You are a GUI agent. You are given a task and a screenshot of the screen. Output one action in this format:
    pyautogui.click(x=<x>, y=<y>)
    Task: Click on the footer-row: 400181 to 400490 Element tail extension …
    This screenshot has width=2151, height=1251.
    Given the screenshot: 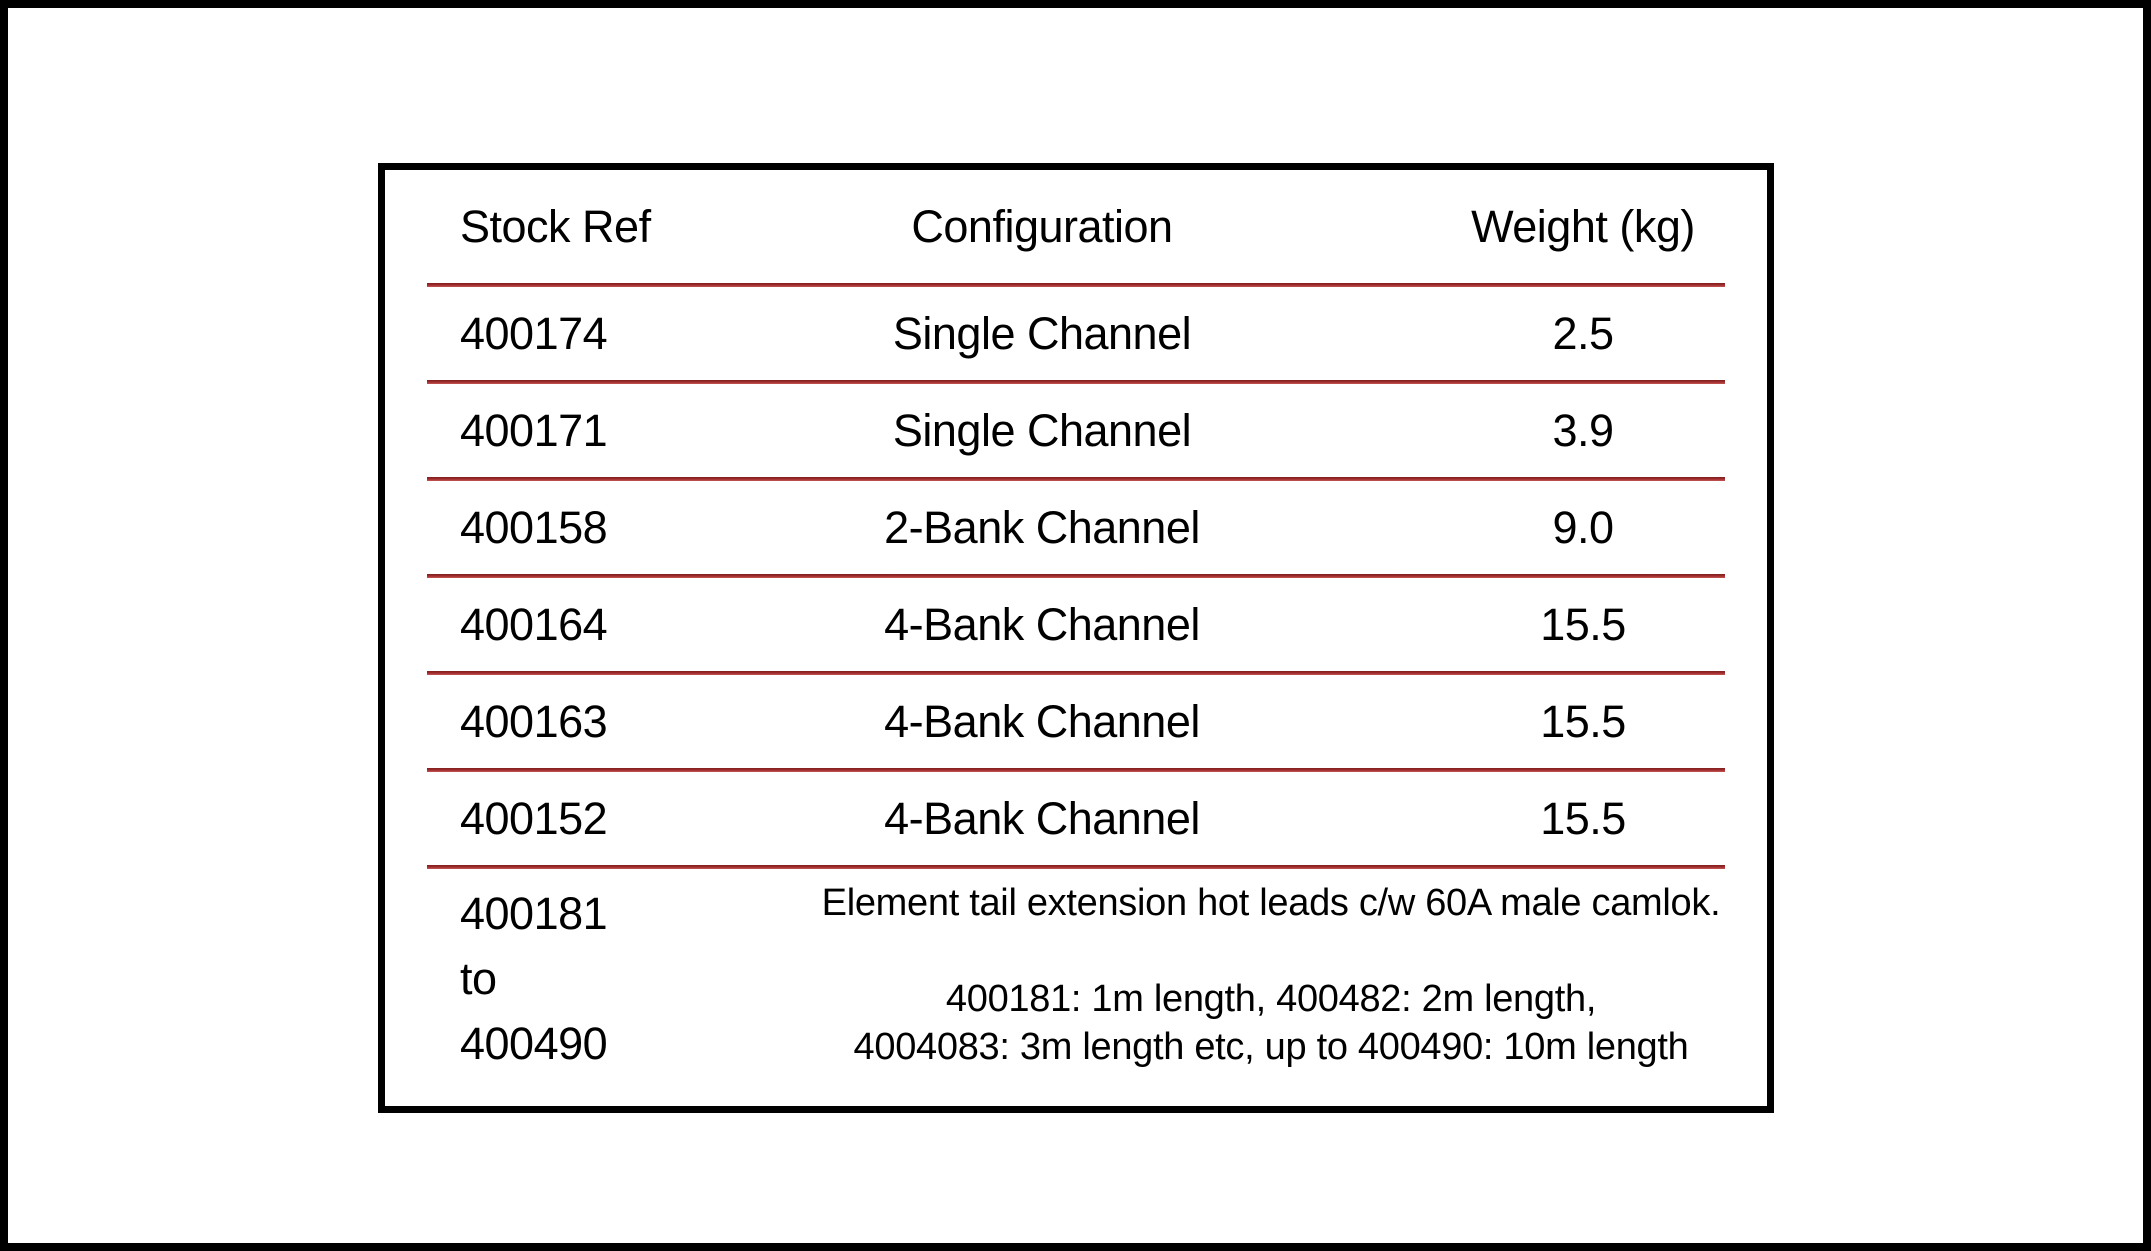 What is the action you would take?
    pyautogui.click(x=1076, y=987)
    